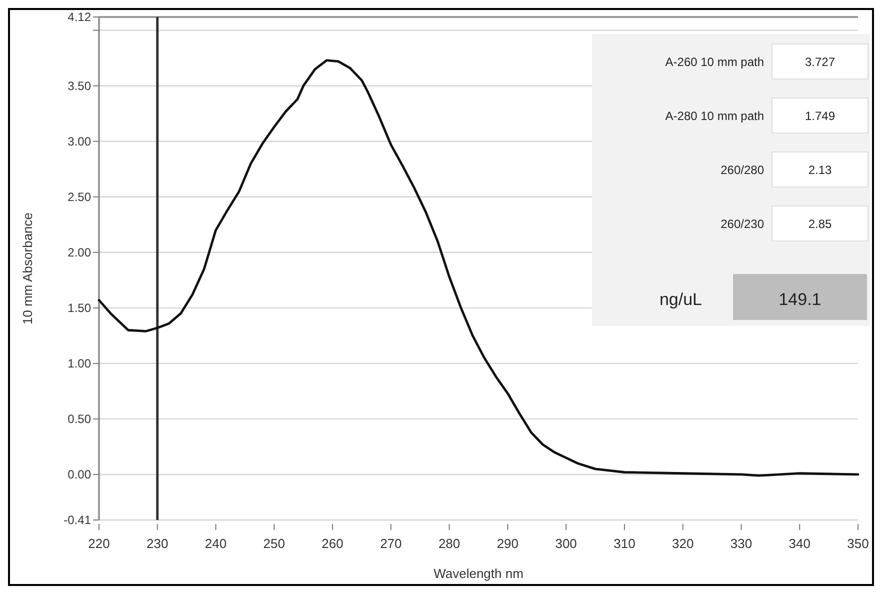 The height and width of the screenshot is (594, 882). I want to click on y-tick-label: 0.00, so click(80, 475).